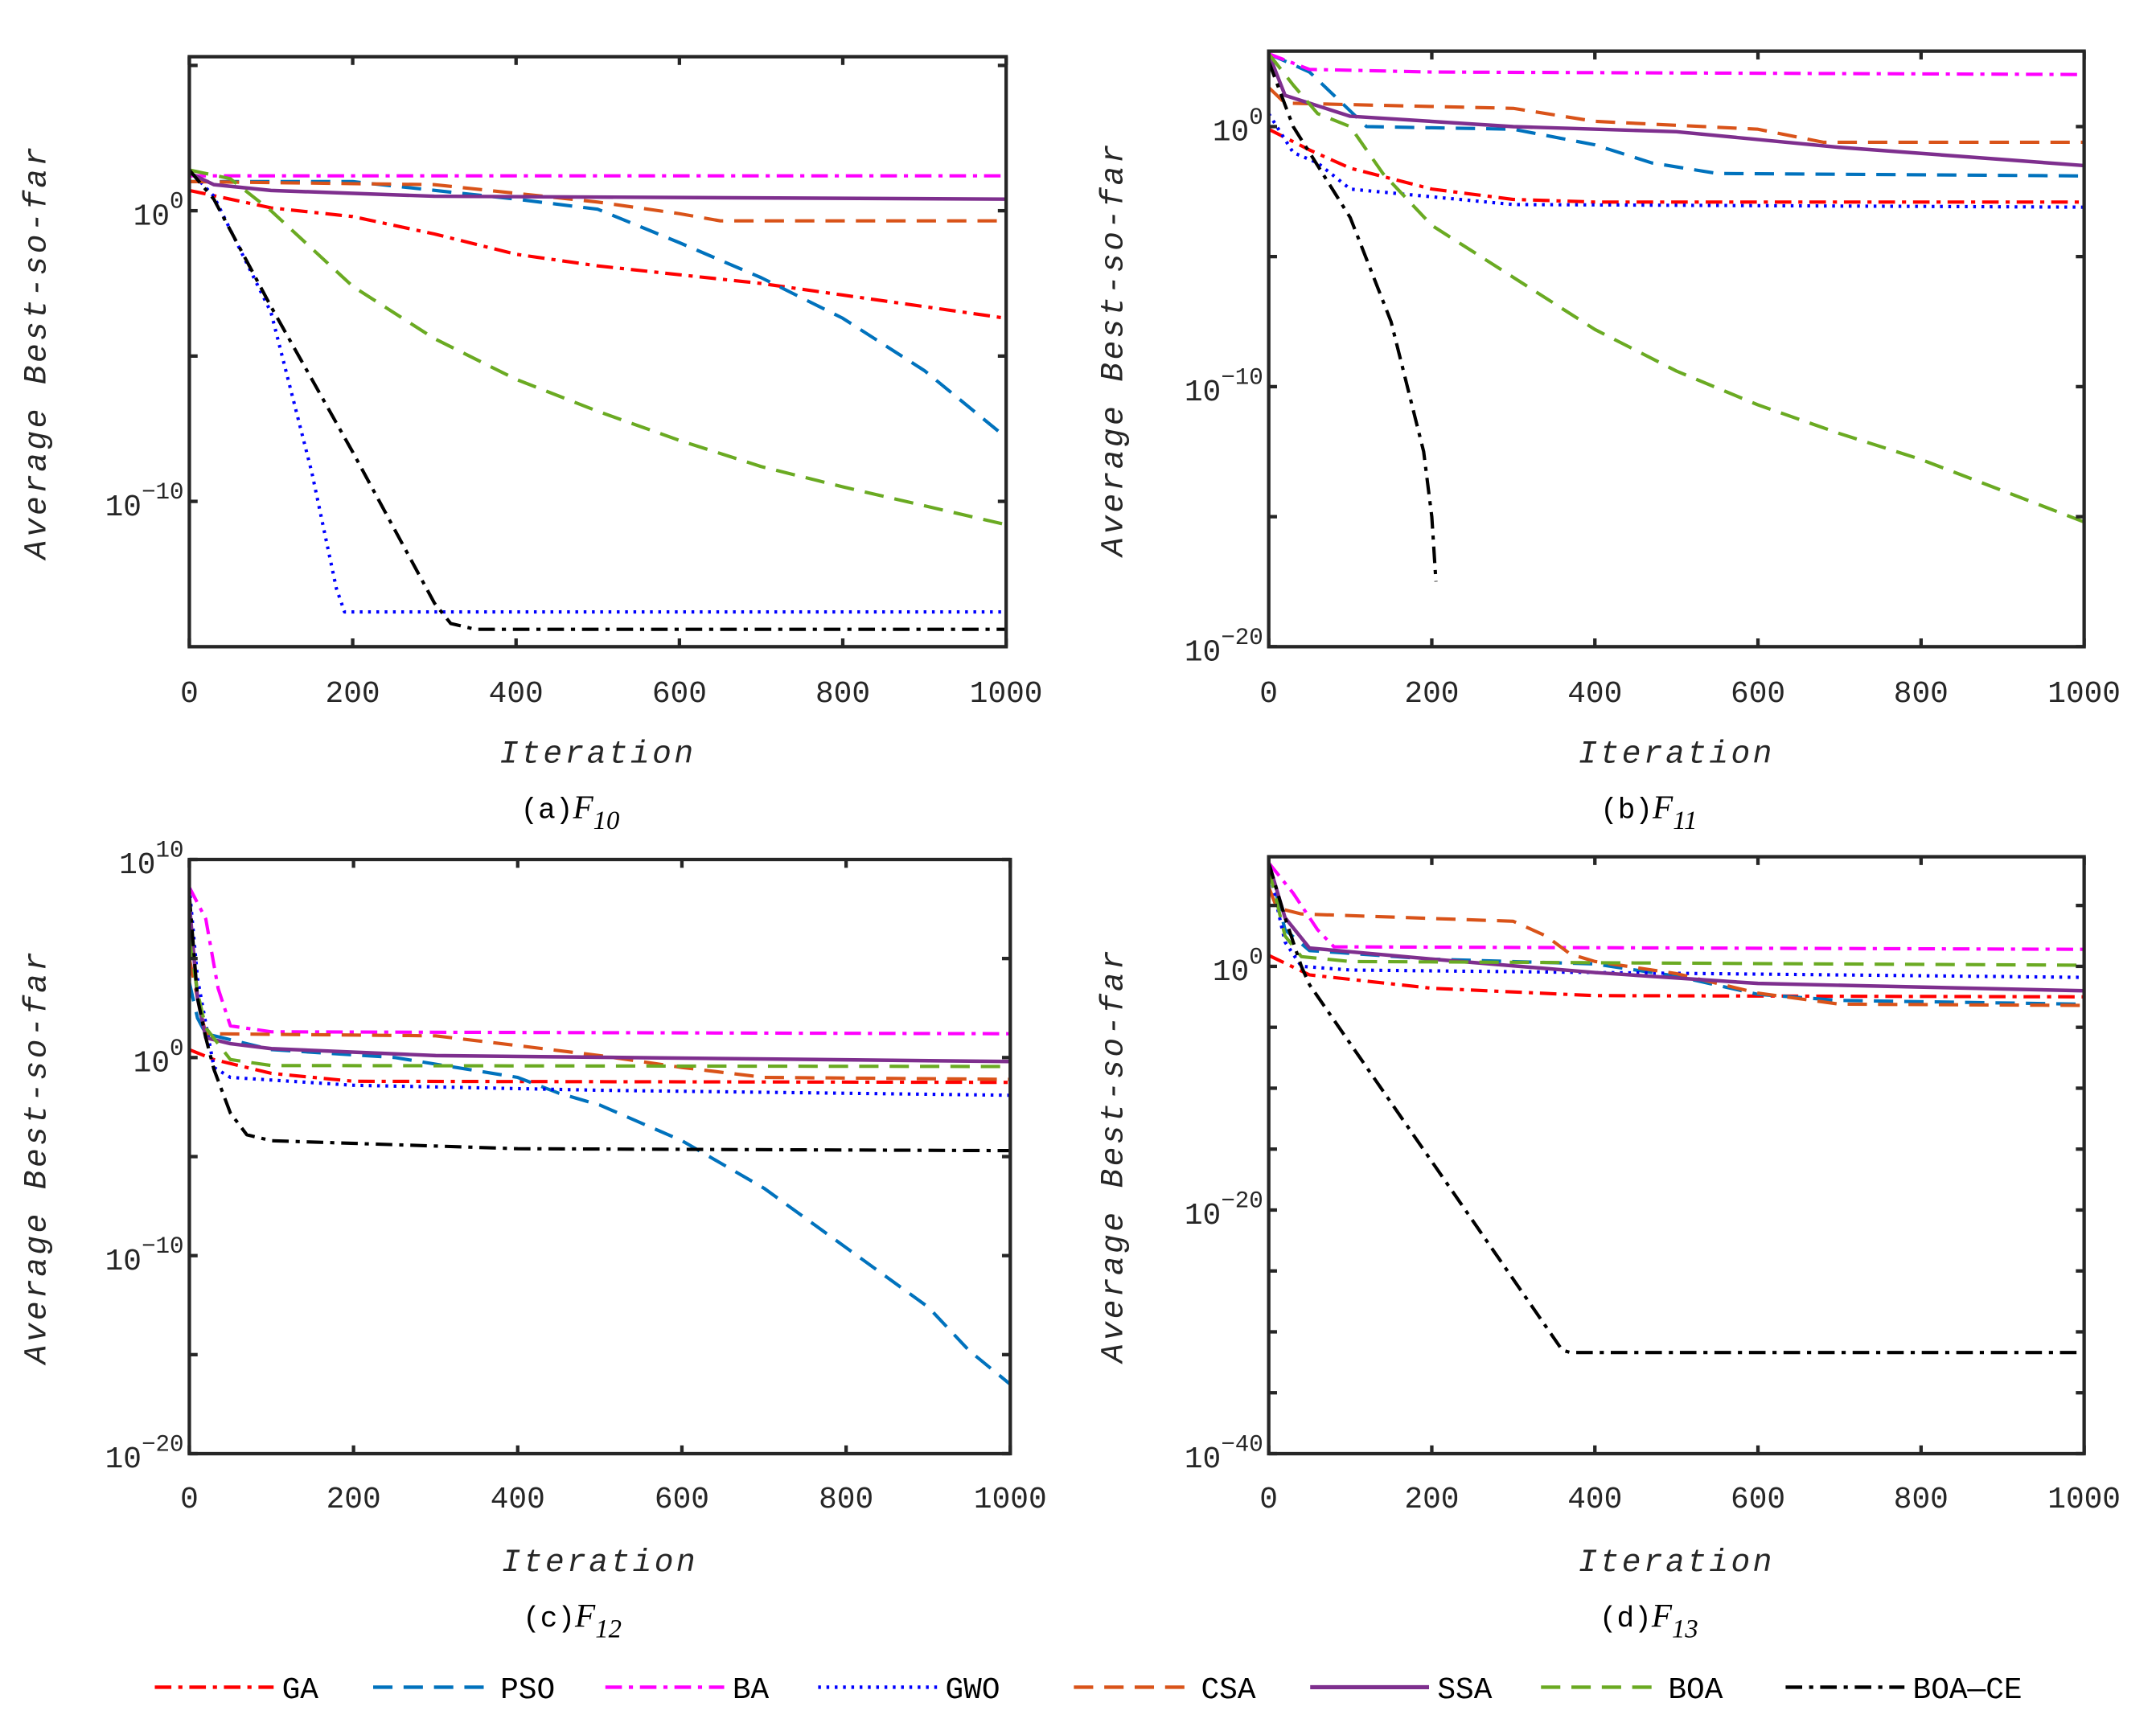 The width and height of the screenshot is (2156, 1719). Describe the element at coordinates (1904, 1691) in the screenshot. I see `legend-item-boa-ce: BOA—CE` at that location.